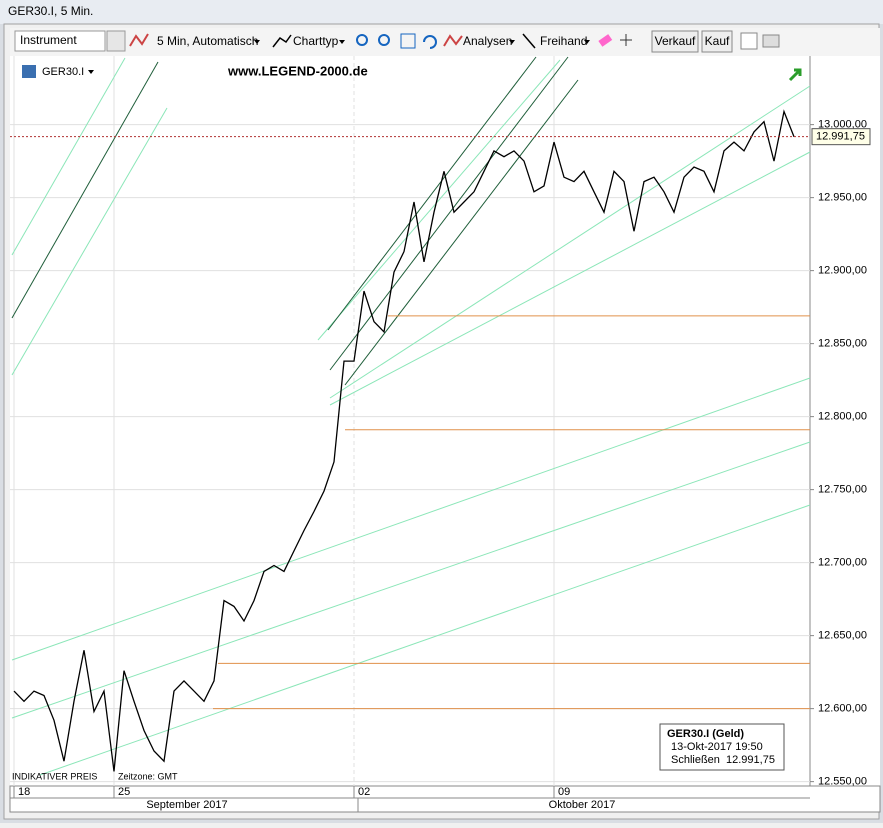 The image size is (883, 828). Describe the element at coordinates (124, 792) in the screenshot. I see `x-tick-label: 25` at that location.